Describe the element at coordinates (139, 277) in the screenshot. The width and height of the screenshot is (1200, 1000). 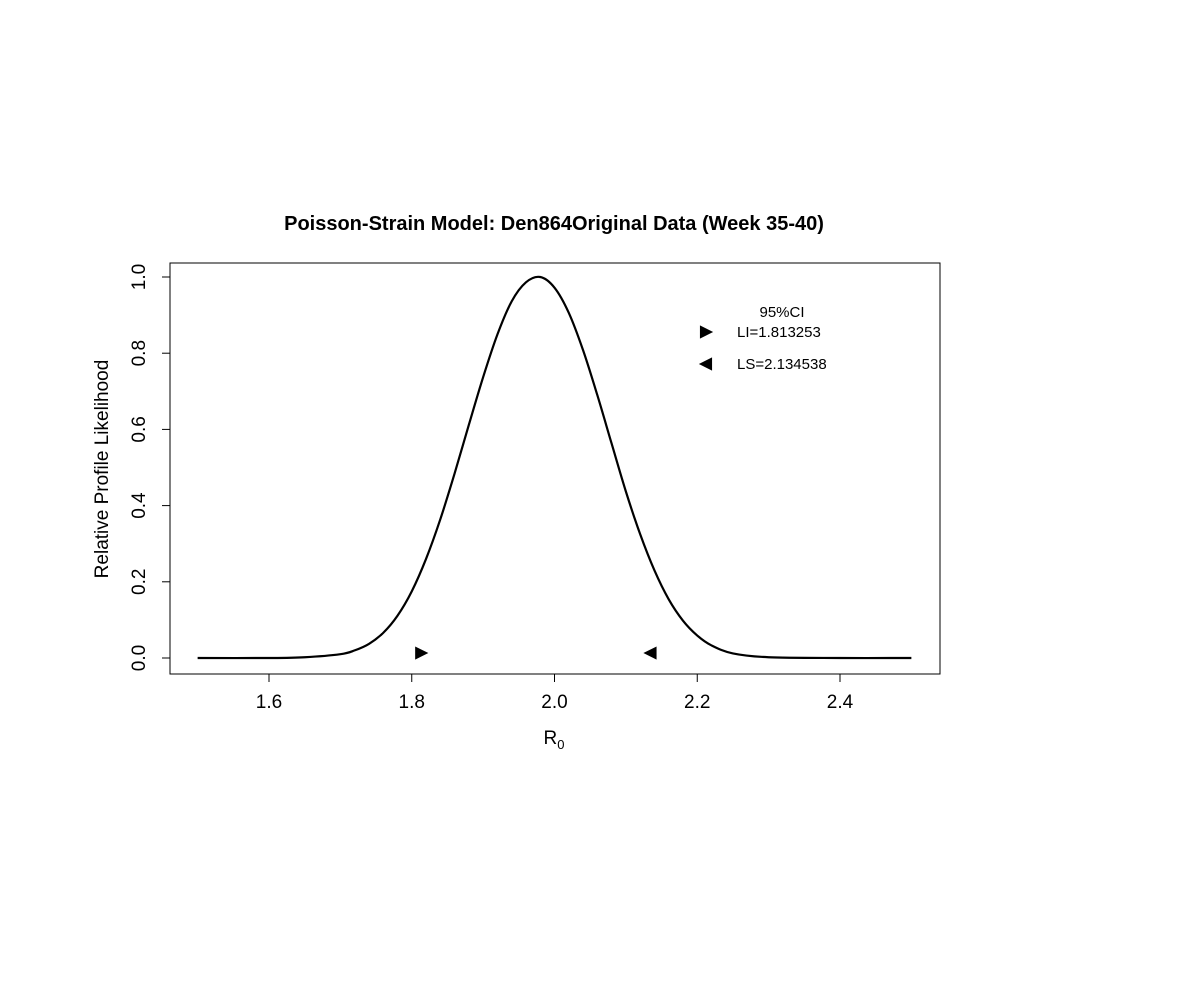
I see `y-tick-label: 1.0` at that location.